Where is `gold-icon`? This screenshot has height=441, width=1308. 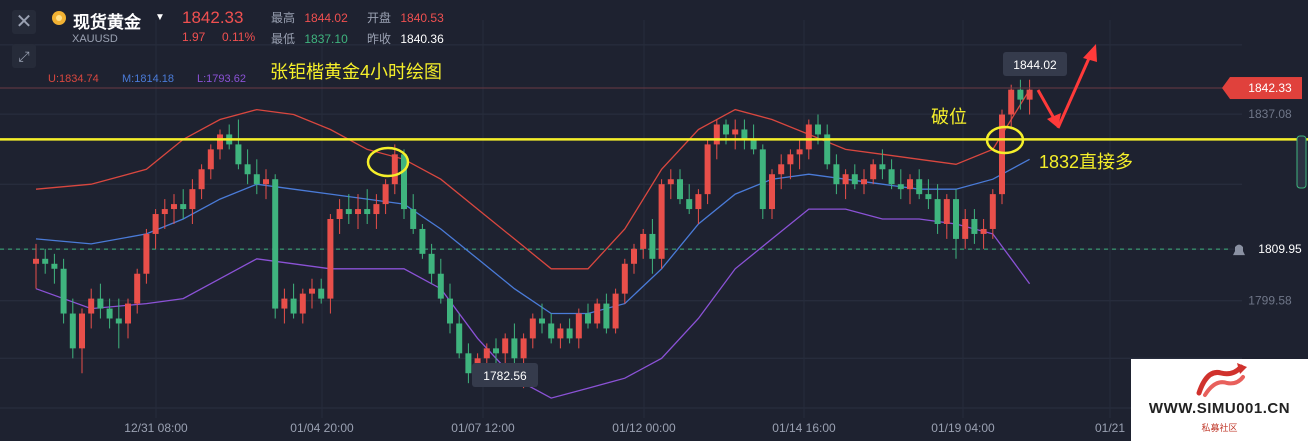 gold-icon is located at coordinates (59, 18).